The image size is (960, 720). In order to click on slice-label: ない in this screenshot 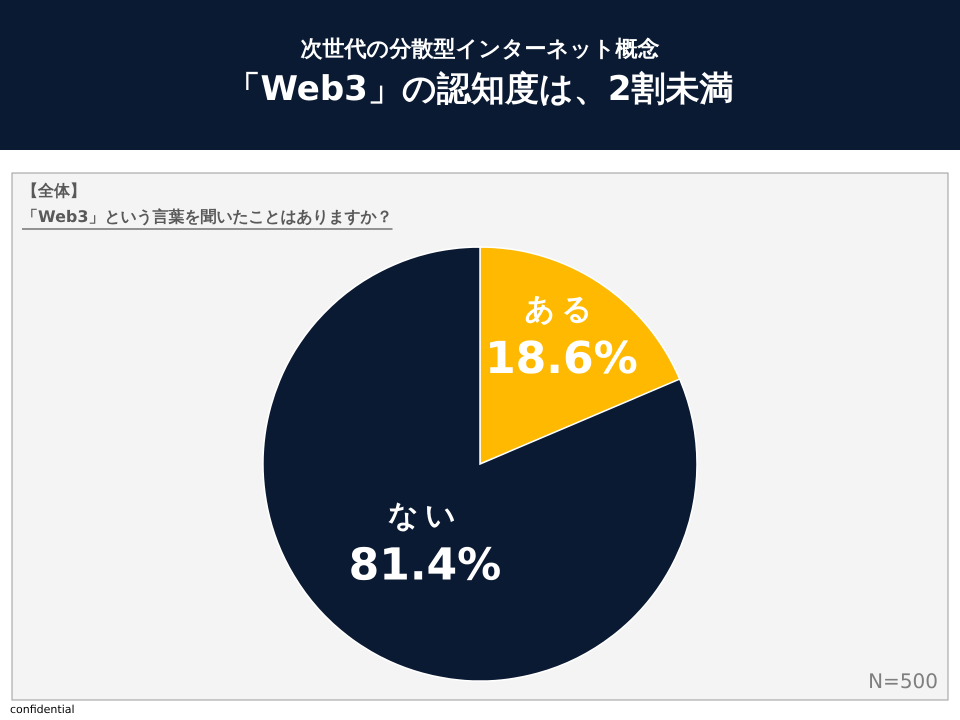, I will do `click(425, 516)`.